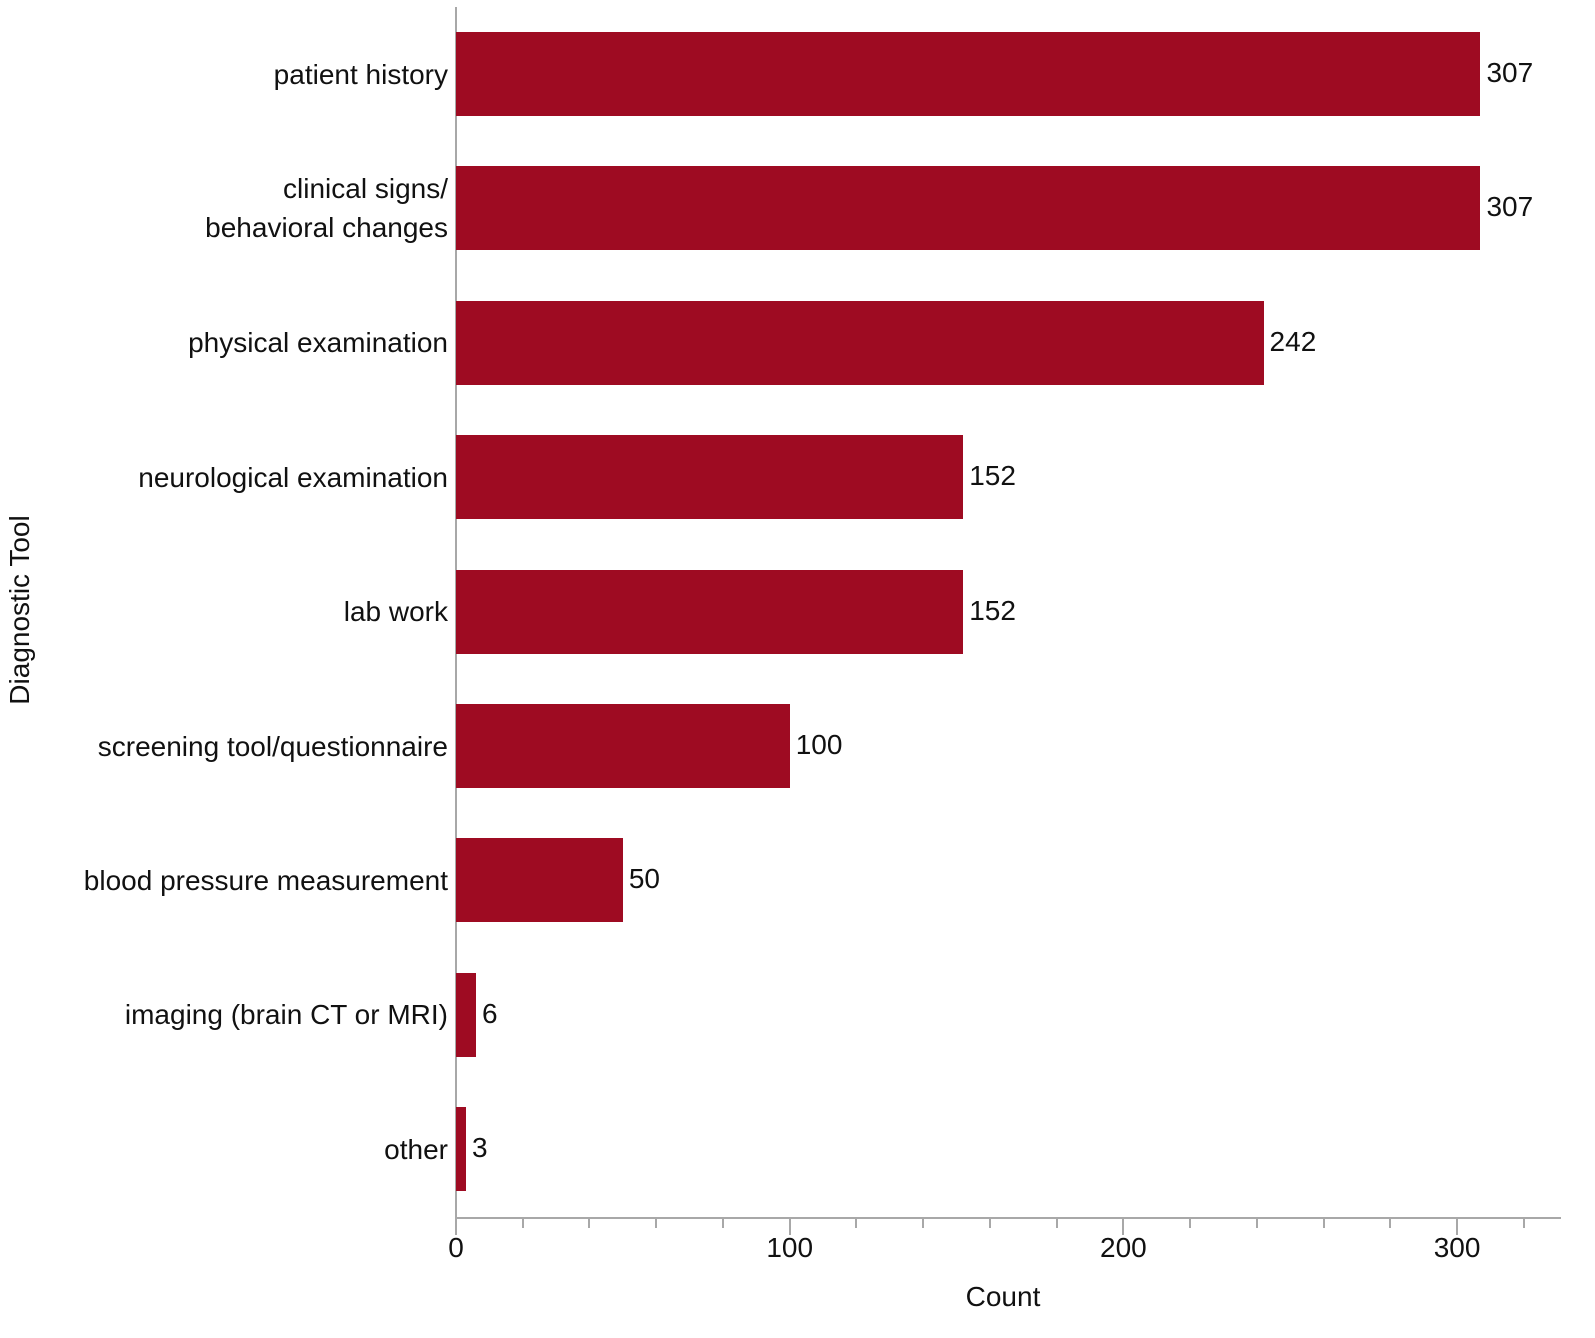 The width and height of the screenshot is (1595, 1338). Describe the element at coordinates (644, 879) in the screenshot. I see `data-label: 50` at that location.